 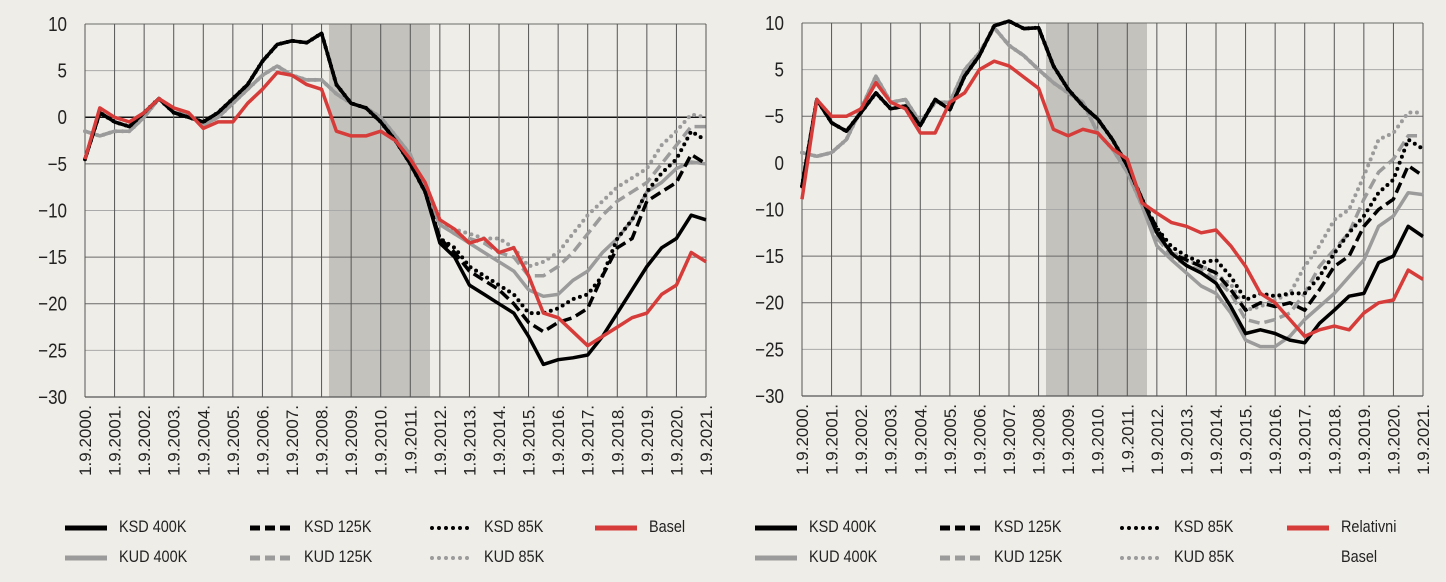 I want to click on x-tick-label: 1.9.2012., so click(x=1157, y=439).